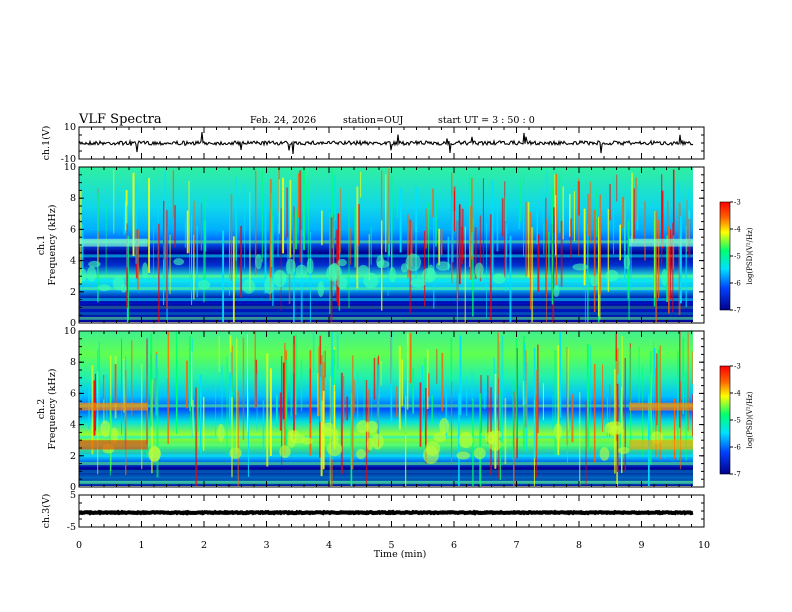  What do you see at coordinates (386, 310) in the screenshot?
I see `spectrogram-dark-band` at bounding box center [386, 310].